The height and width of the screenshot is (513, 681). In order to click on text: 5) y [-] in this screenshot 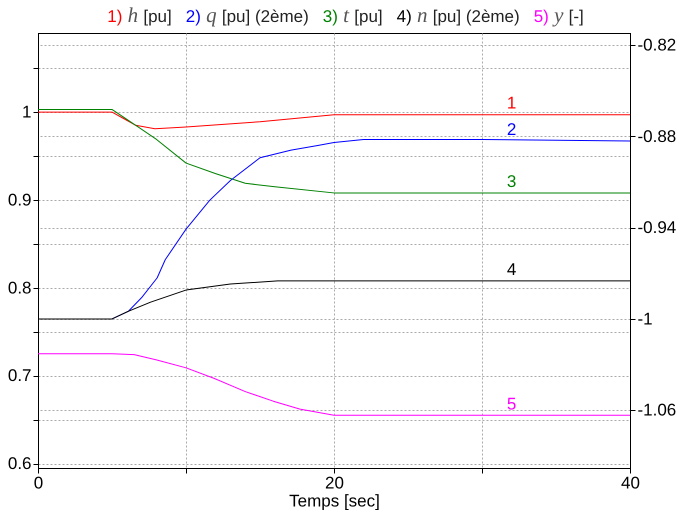, I will do `click(559, 14)`.